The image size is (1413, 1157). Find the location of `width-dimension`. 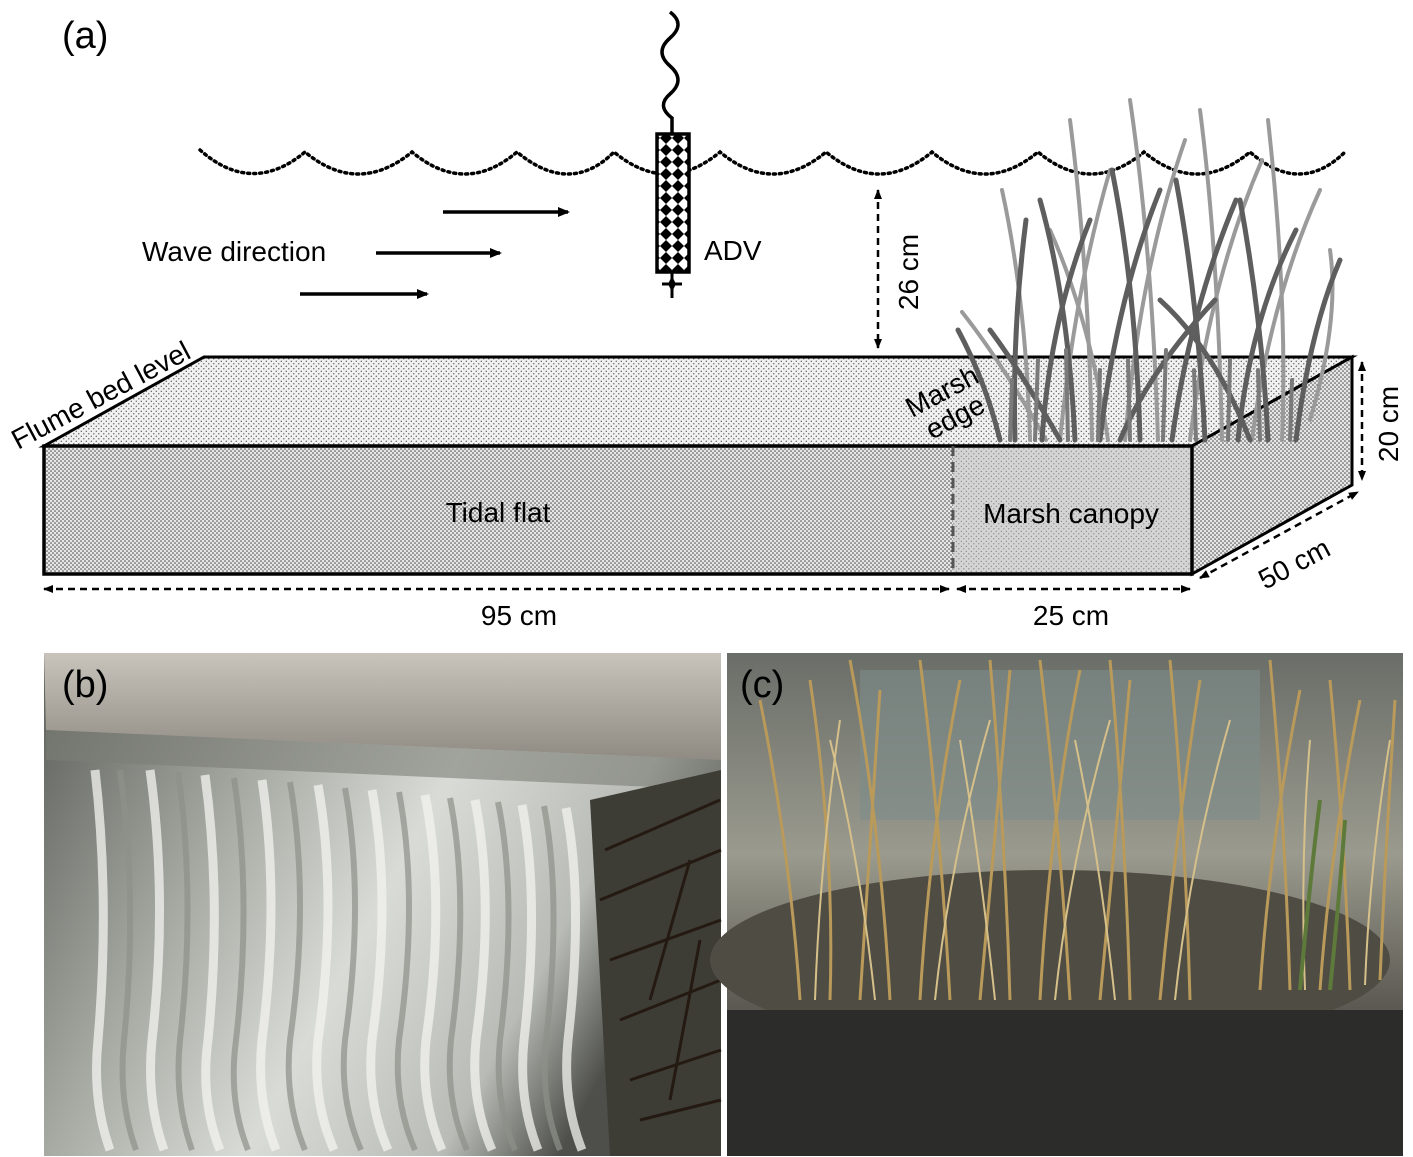

width-dimension is located at coordinates (1279, 535).